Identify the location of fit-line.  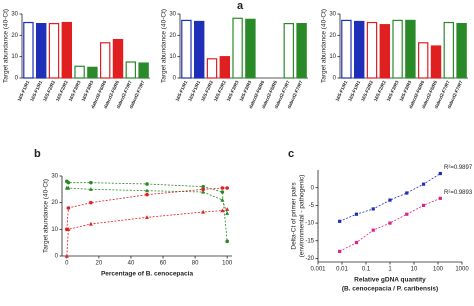
(390, 224).